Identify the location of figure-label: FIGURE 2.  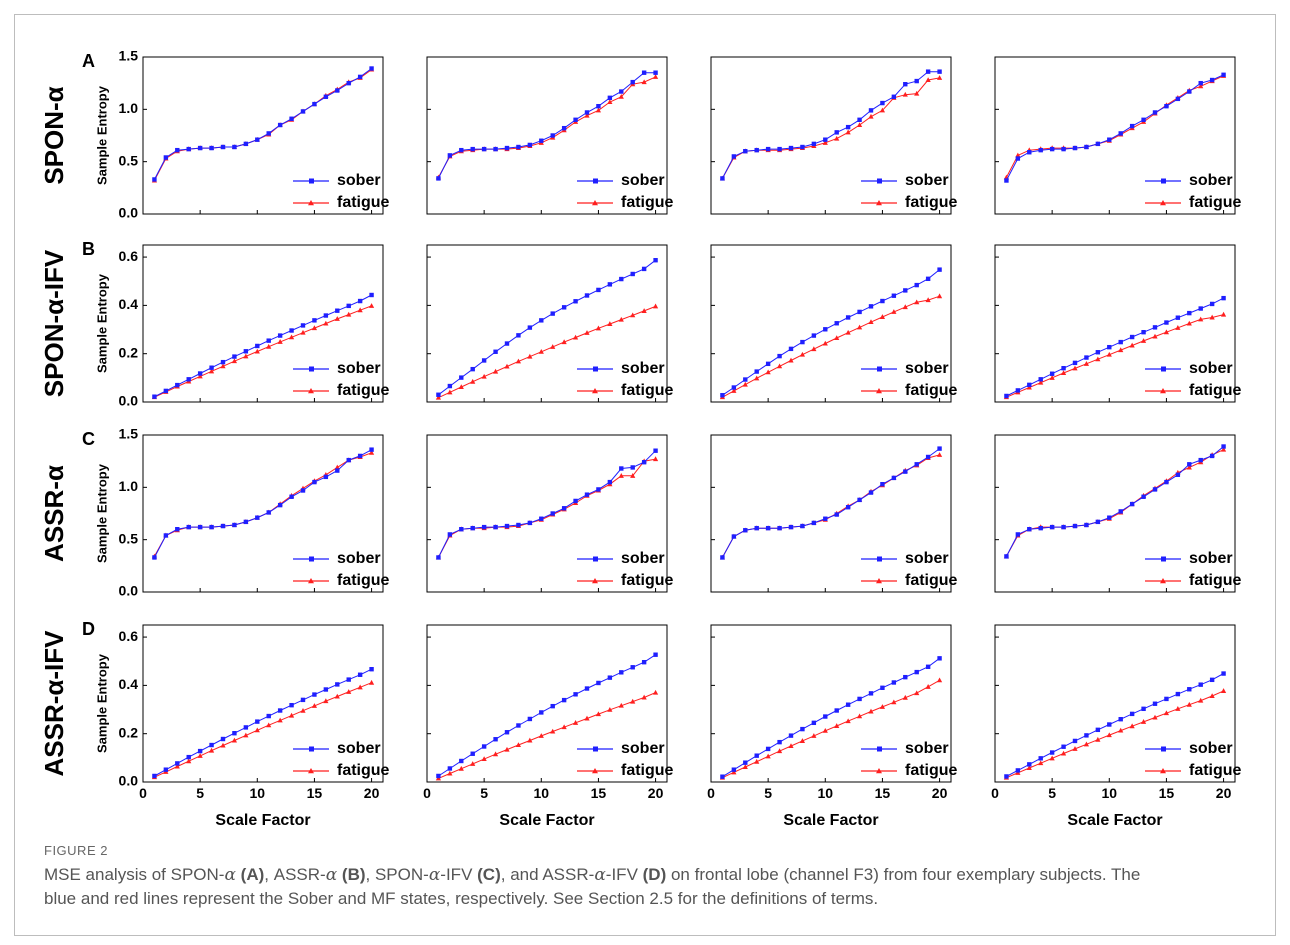
(76, 850).